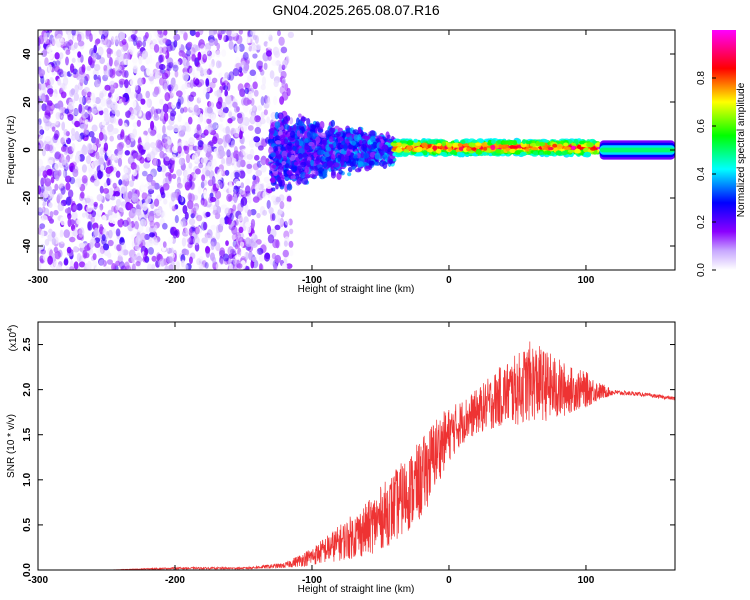  I want to click on colorbar-gradient, so click(724, 150).